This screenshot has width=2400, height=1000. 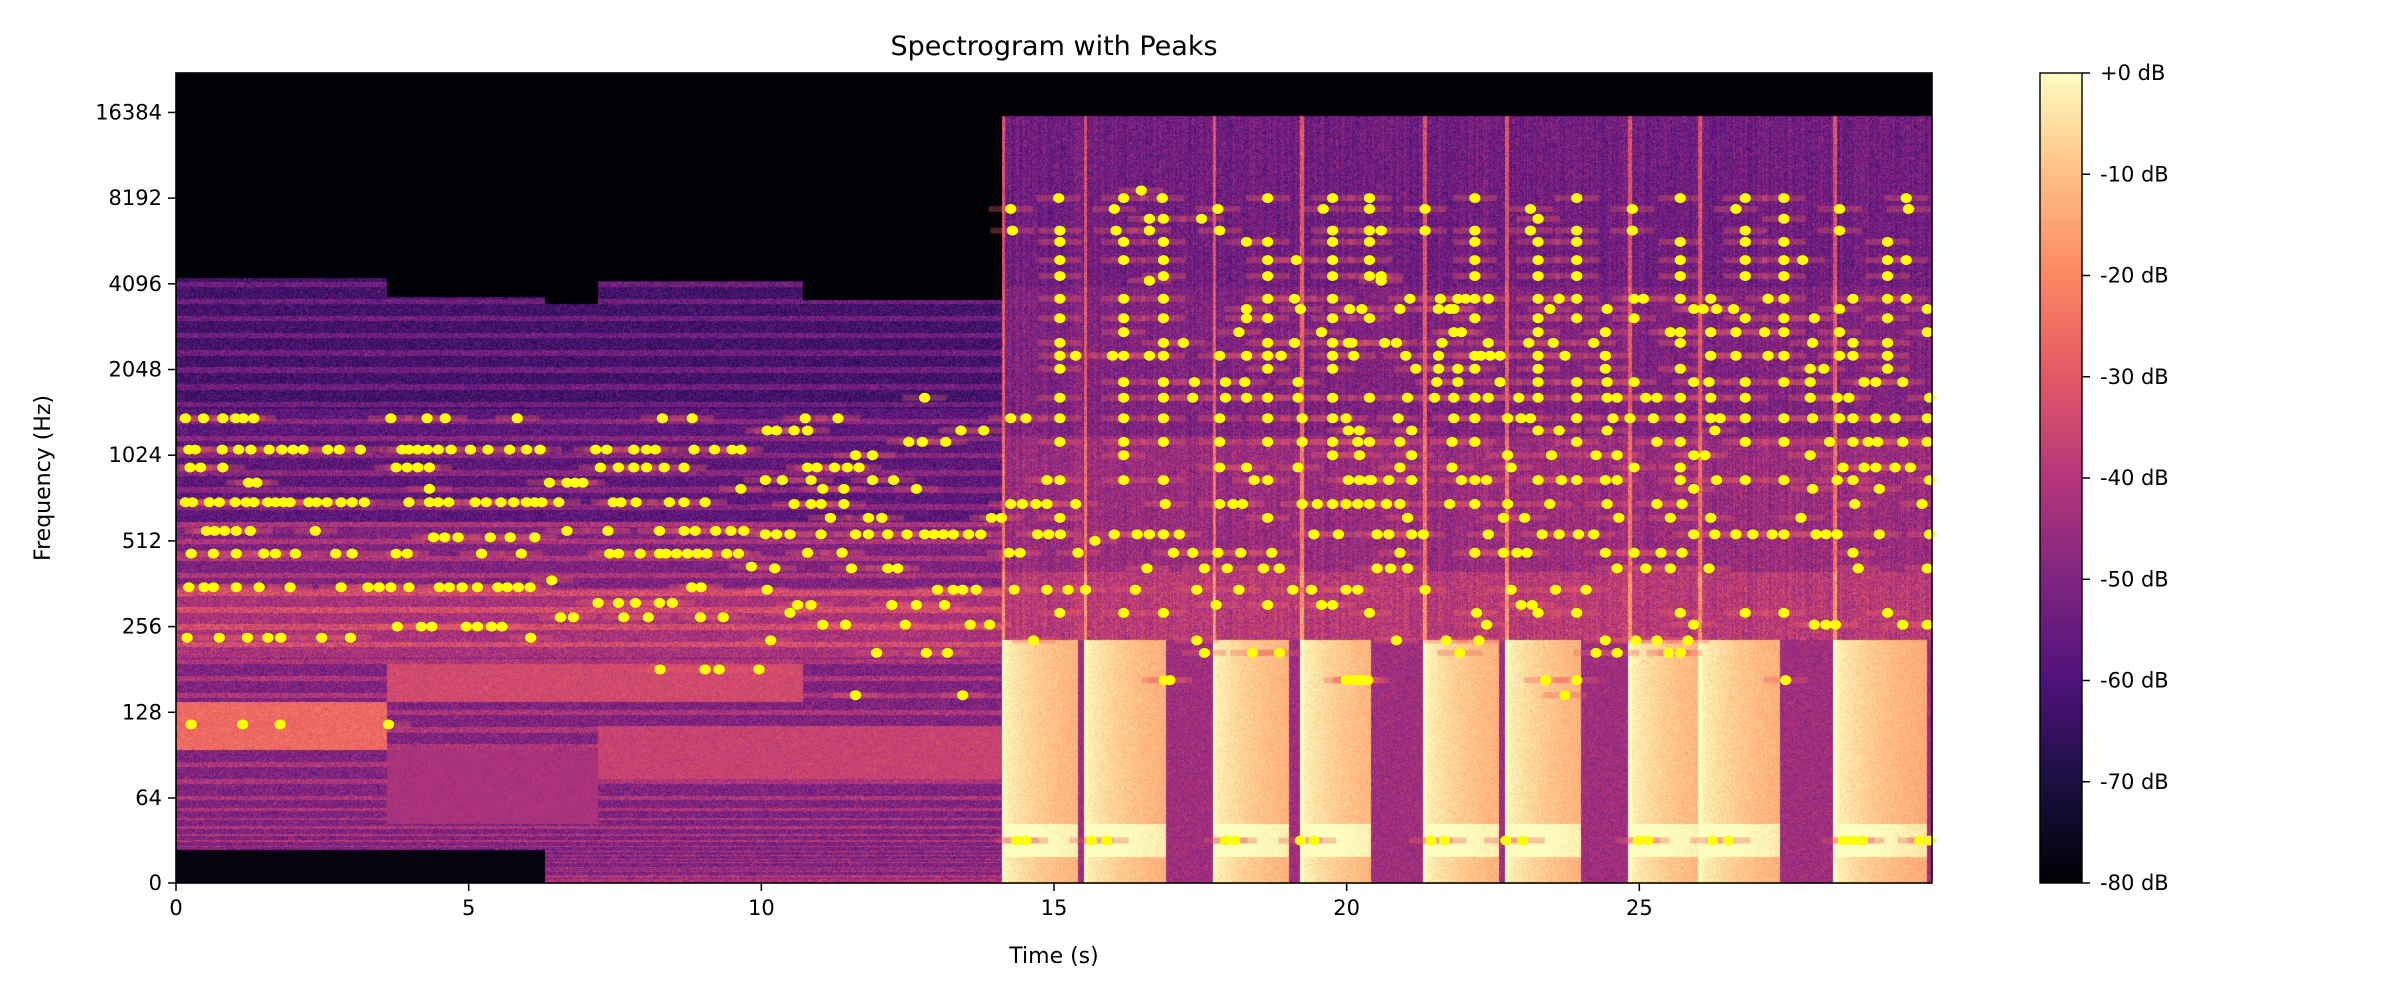 What do you see at coordinates (911, 901) in the screenshot?
I see `x-axis-ticks: 0 5 10 15 20 25` at bounding box center [911, 901].